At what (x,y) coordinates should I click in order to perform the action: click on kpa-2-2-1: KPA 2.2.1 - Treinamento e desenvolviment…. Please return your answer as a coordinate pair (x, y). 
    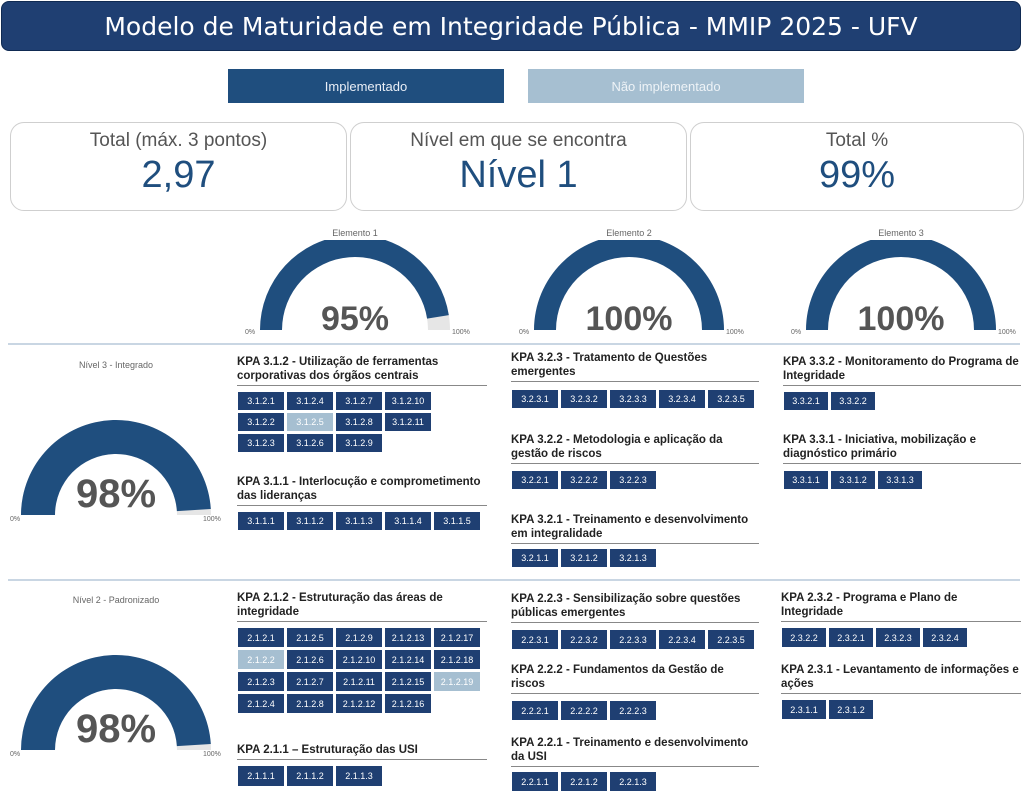
    Looking at the image, I should click on (635, 764).